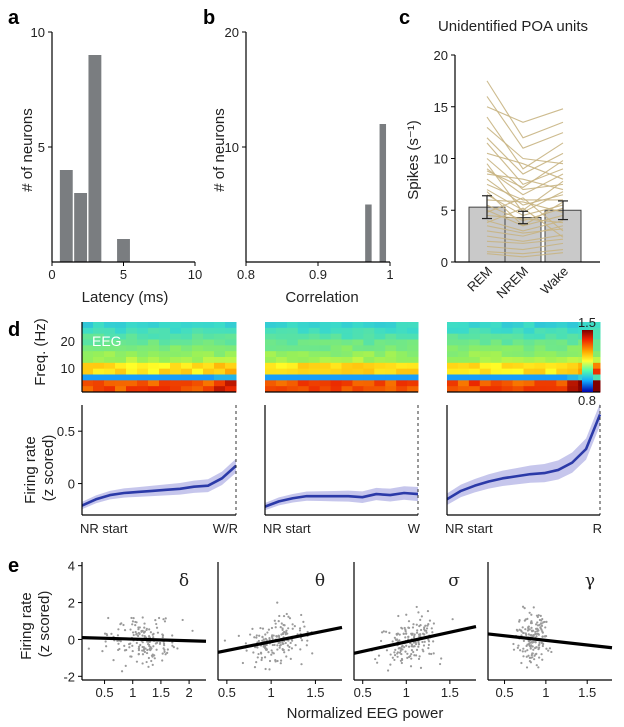  I want to click on colorbar, so click(587, 361).